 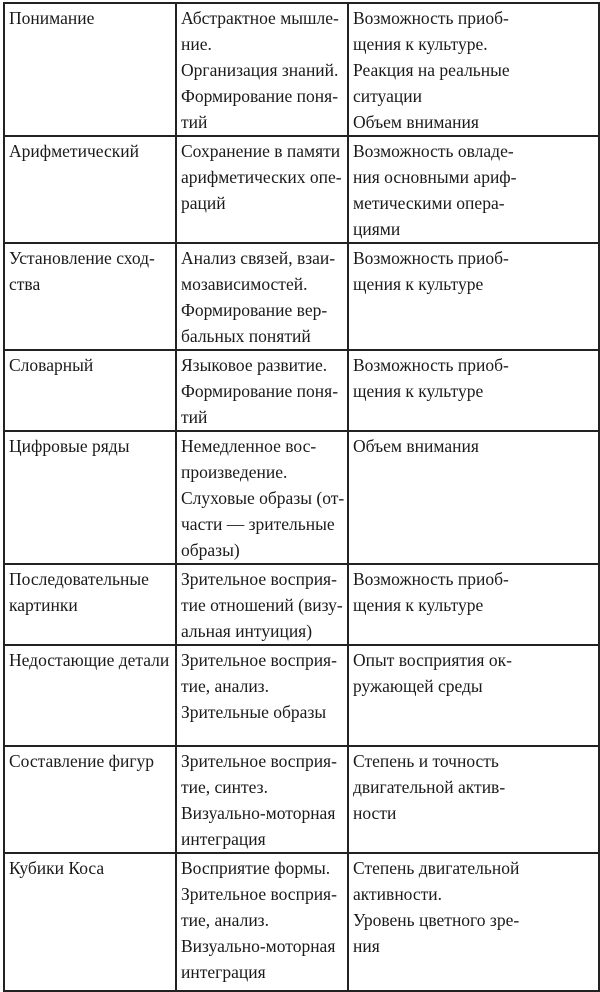 I want to click on influencing-factor-cell: Опыт восприятия ок-ружающей среды, so click(x=473, y=695).